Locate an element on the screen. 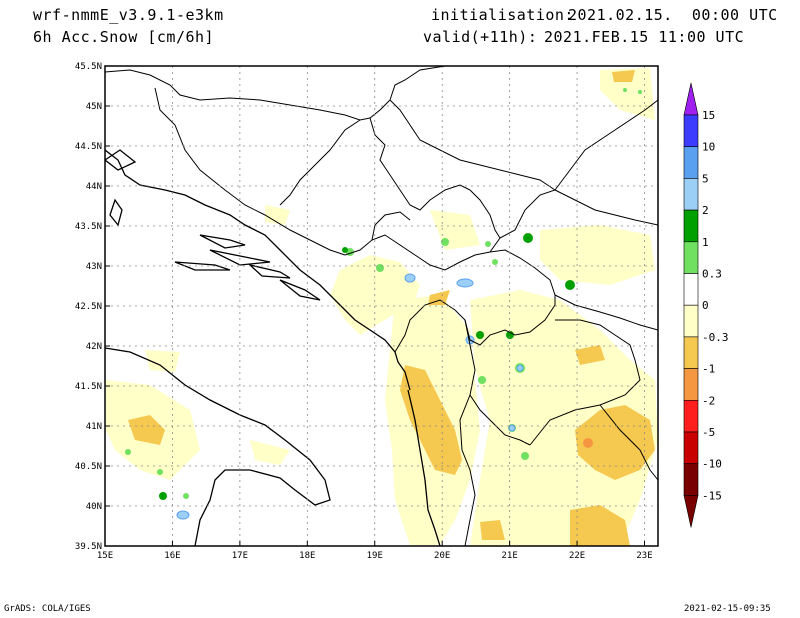 The height and width of the screenshot is (618, 800). valid-label: valid(+11h): is located at coordinates (480, 37).